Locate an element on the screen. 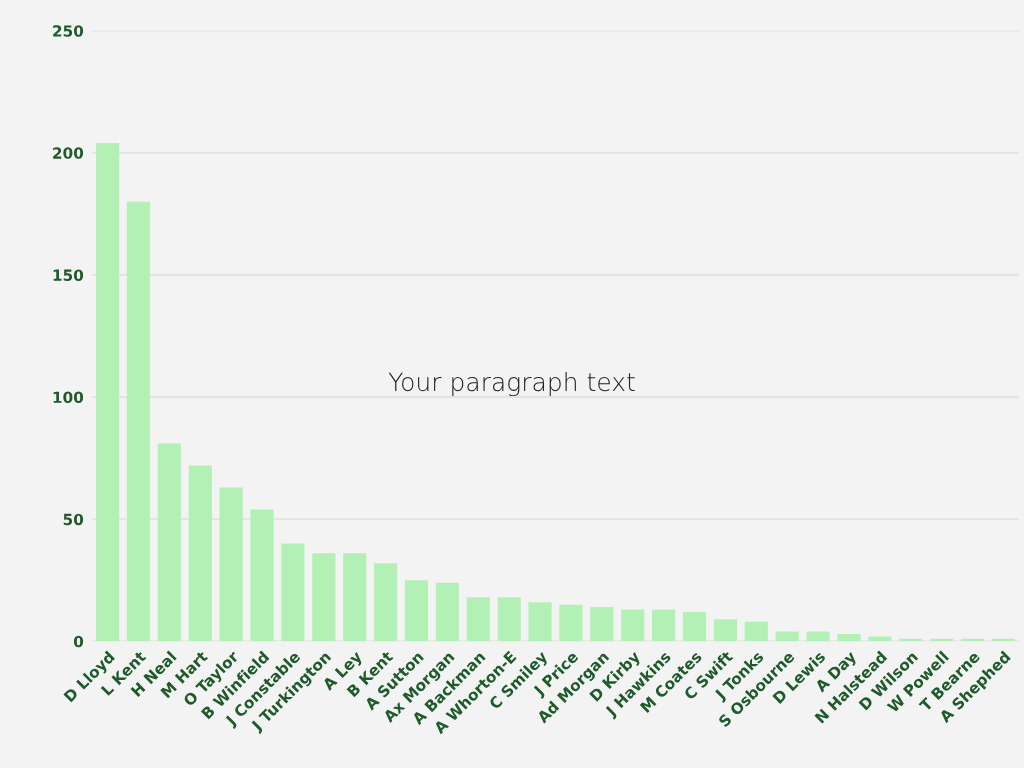 The width and height of the screenshot is (1024, 768). y-tick-label: 100 is located at coordinates (68, 397).